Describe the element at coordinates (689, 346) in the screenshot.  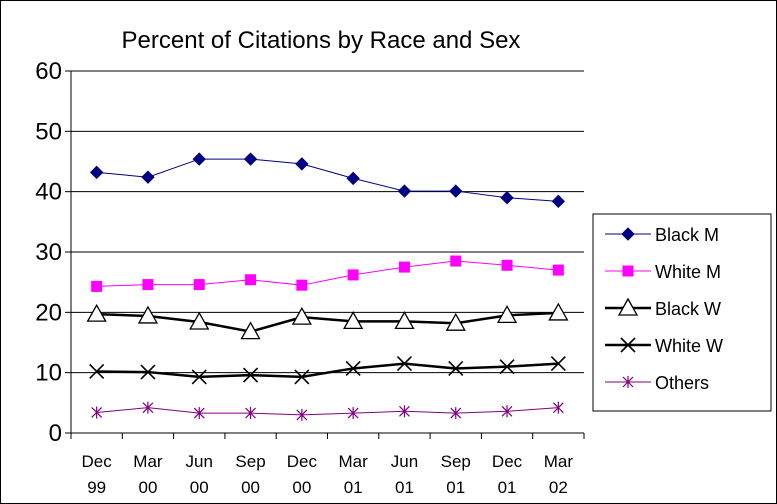
I see `legend-label: White W` at that location.